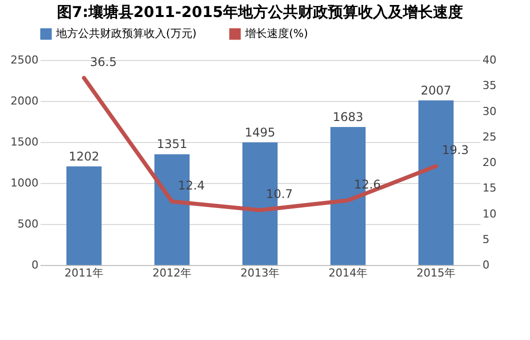  Describe the element at coordinates (489, 60) in the screenshot. I see `y2-tick-label: 40` at that location.